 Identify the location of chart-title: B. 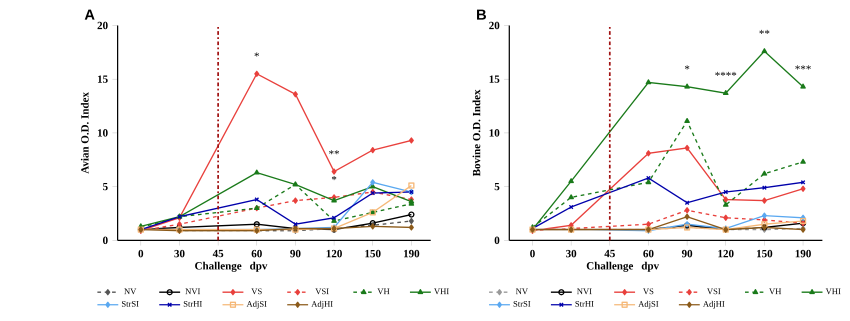
(481, 14).